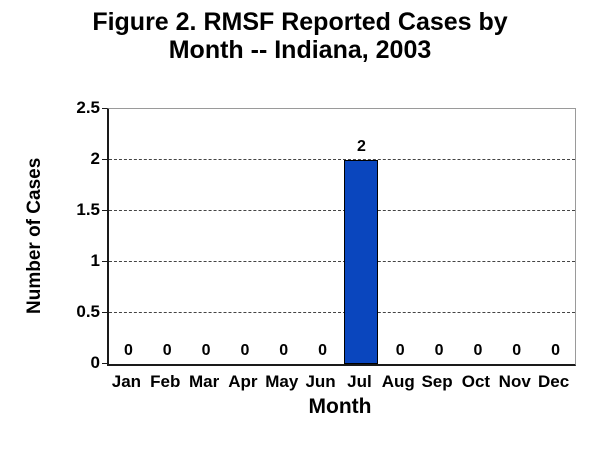 This screenshot has height=453, width=600. Describe the element at coordinates (476, 381) in the screenshot. I see `x-tick-label-oct: Oct` at that location.